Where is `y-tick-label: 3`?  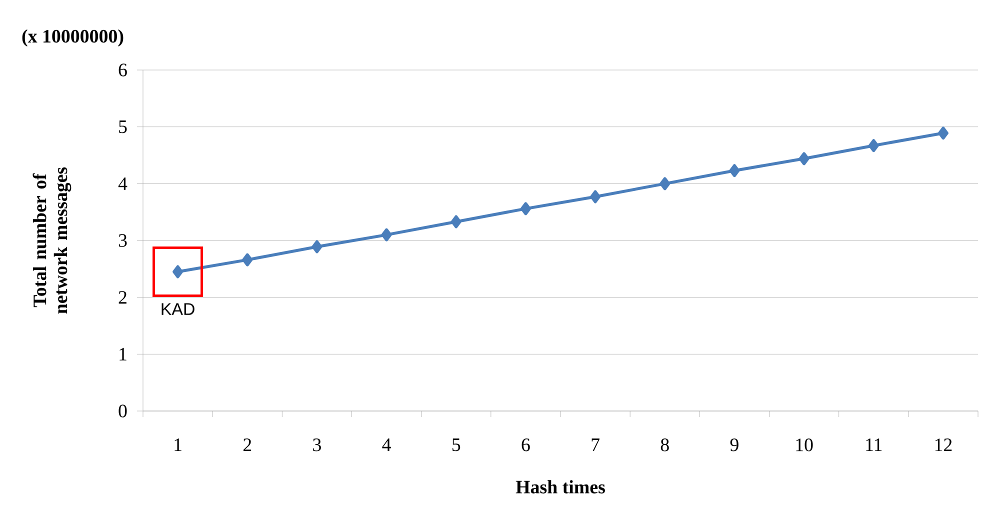
y-tick-label: 3 is located at coordinates (122, 240).